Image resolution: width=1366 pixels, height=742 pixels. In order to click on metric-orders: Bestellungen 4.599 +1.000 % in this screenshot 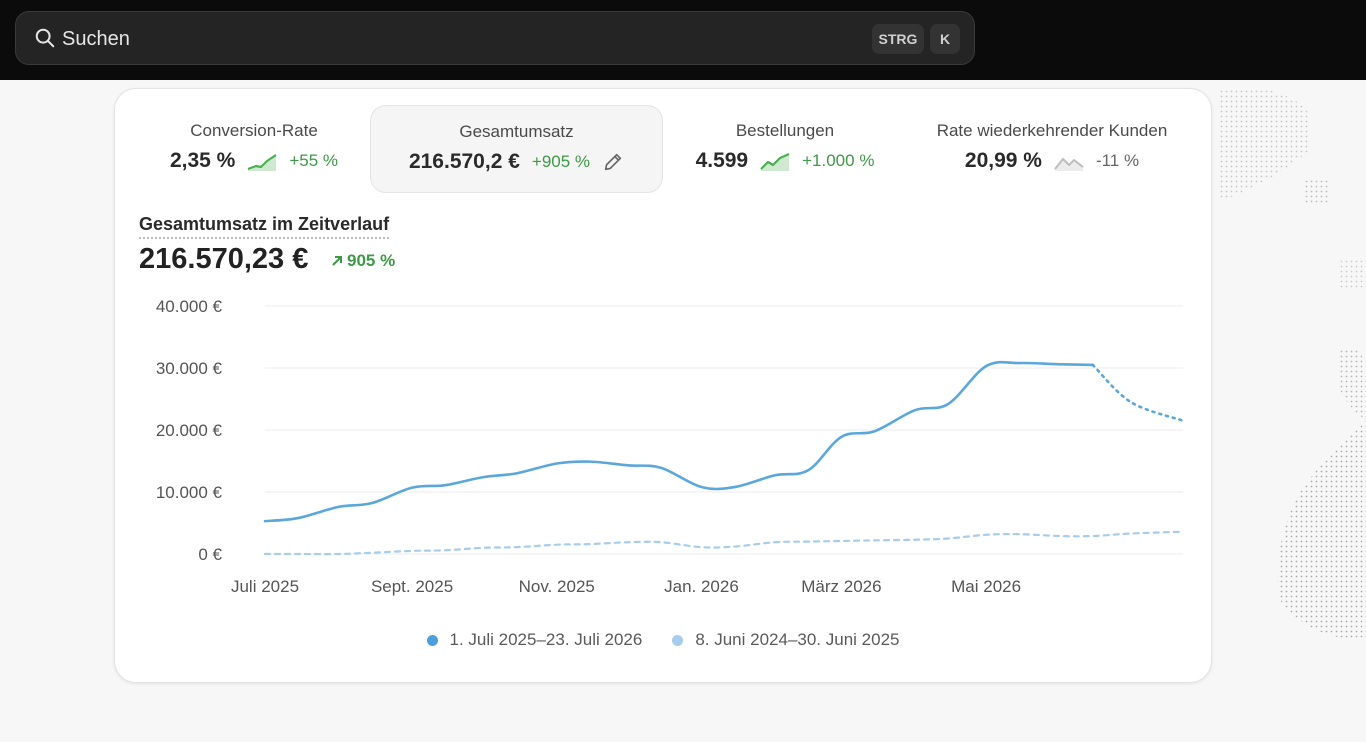, I will do `click(785, 149)`.